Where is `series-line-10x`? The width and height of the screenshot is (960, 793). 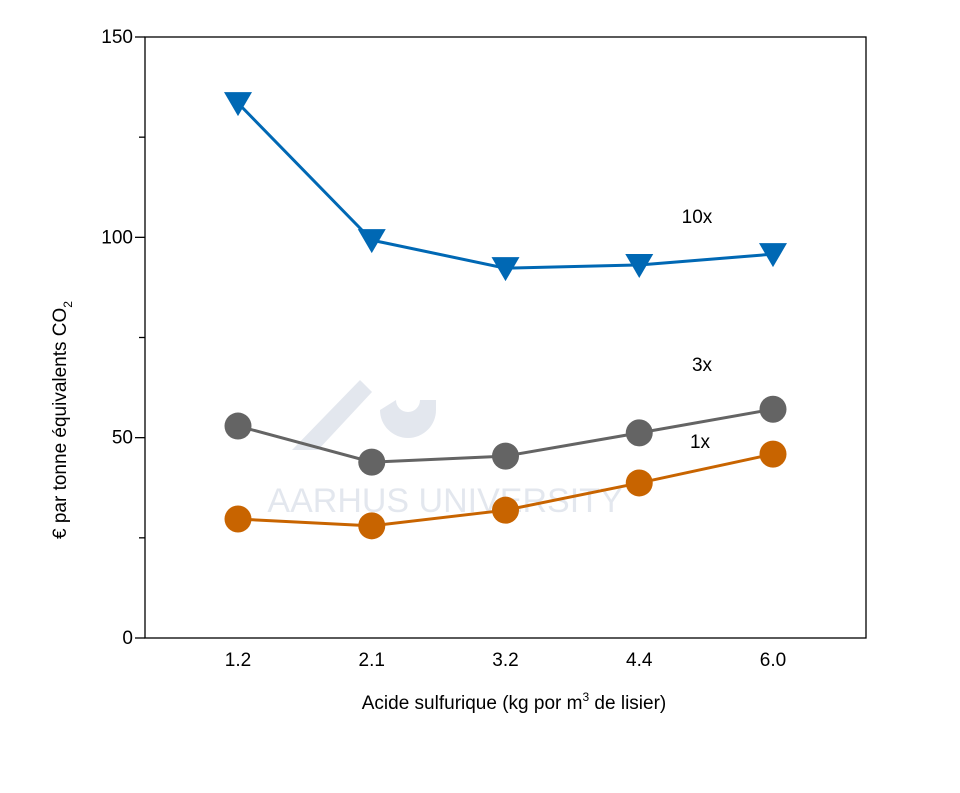
series-line-10x is located at coordinates (505, 186).